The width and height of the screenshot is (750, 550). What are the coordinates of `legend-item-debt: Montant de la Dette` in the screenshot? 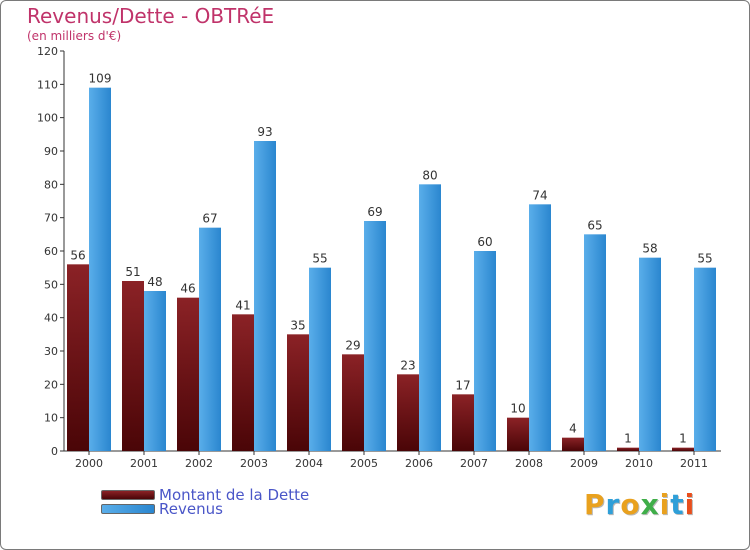 It's located at (205, 495).